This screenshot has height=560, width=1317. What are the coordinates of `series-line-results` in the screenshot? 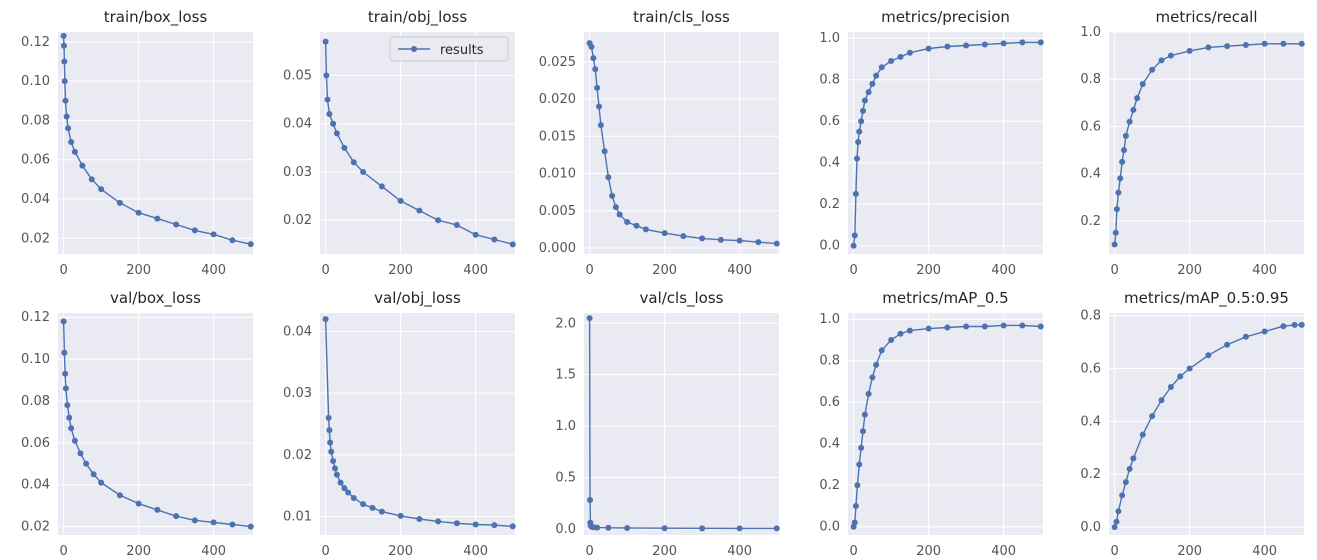 It's located at (1207, 144).